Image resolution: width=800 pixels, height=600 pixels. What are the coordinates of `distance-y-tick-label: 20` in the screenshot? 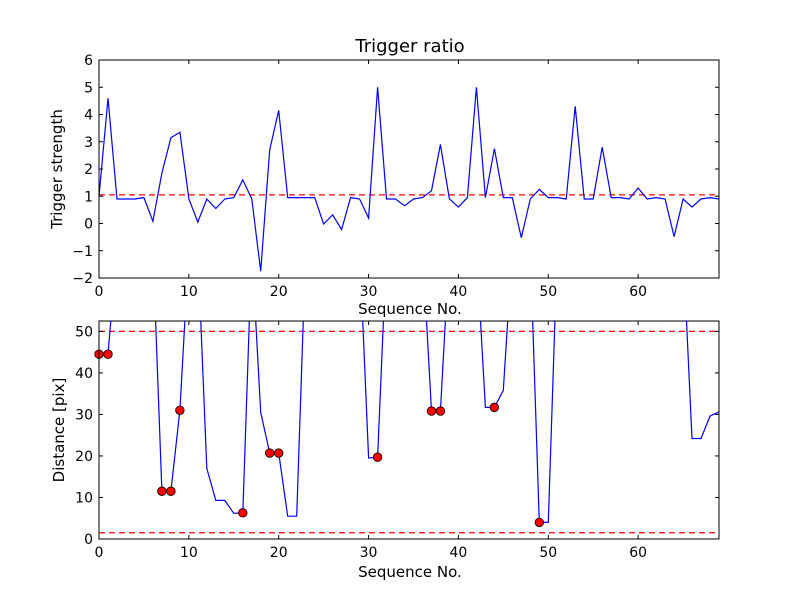 It's located at (84, 457).